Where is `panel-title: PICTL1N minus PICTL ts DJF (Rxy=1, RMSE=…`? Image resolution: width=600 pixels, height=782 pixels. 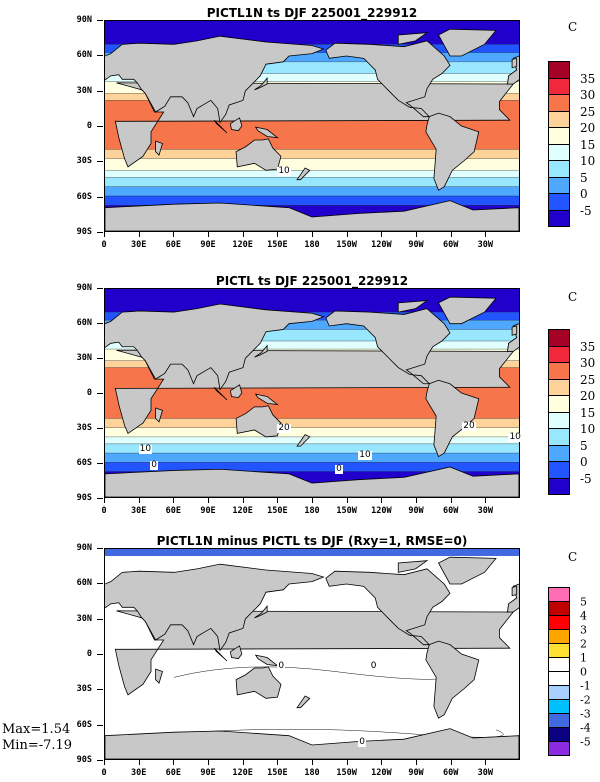 panel-title: PICTL1N minus PICTL ts DJF (Rxy=1, RMSE=… is located at coordinates (312, 541).